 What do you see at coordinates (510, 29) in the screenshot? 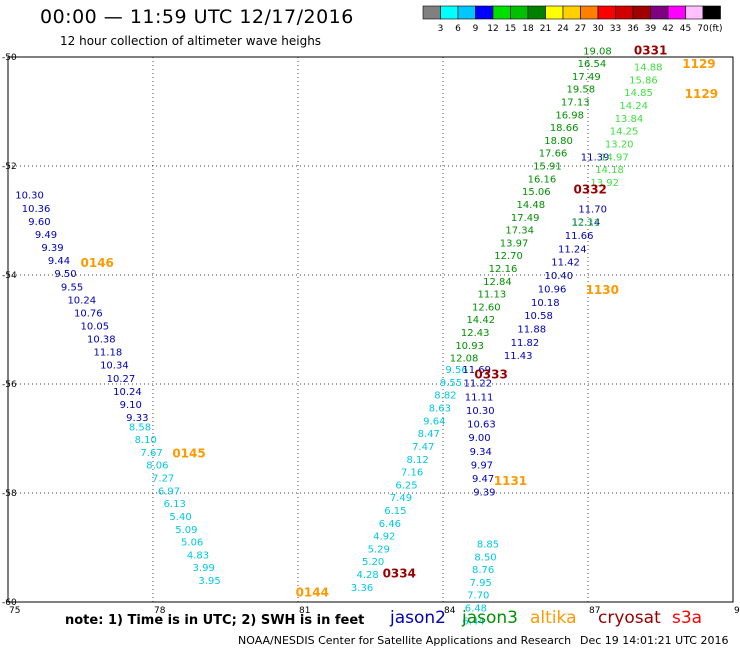
I see `legend-label: 15` at bounding box center [510, 29].